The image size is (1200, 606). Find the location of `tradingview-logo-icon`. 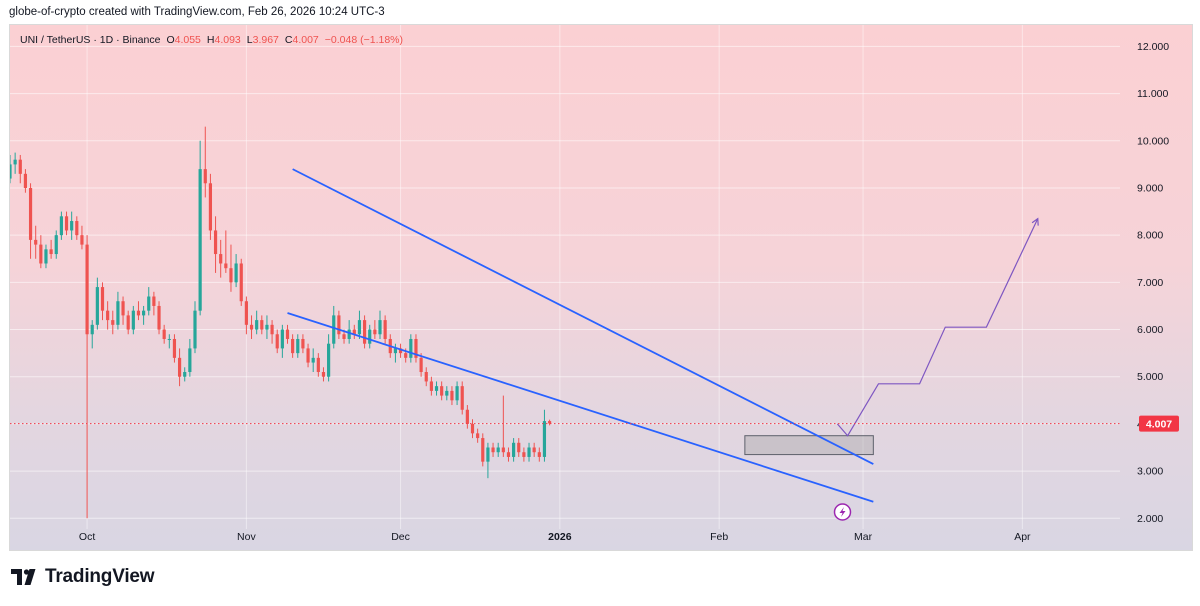

tradingview-logo-icon is located at coordinates (23, 577).